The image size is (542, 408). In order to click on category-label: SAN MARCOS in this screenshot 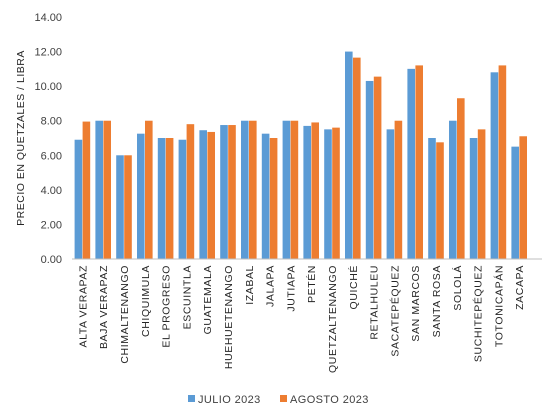, I will do `click(416, 303)`.